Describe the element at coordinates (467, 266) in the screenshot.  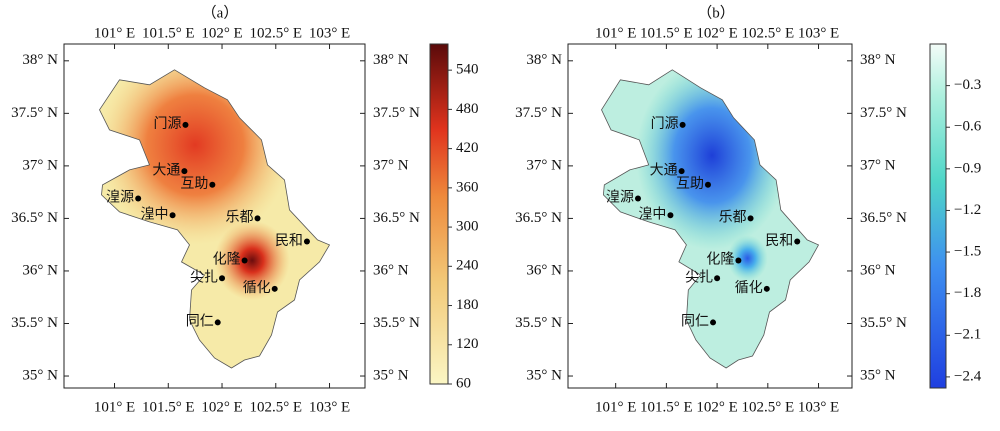
I see `colorbar-tick-label: 240` at that location.